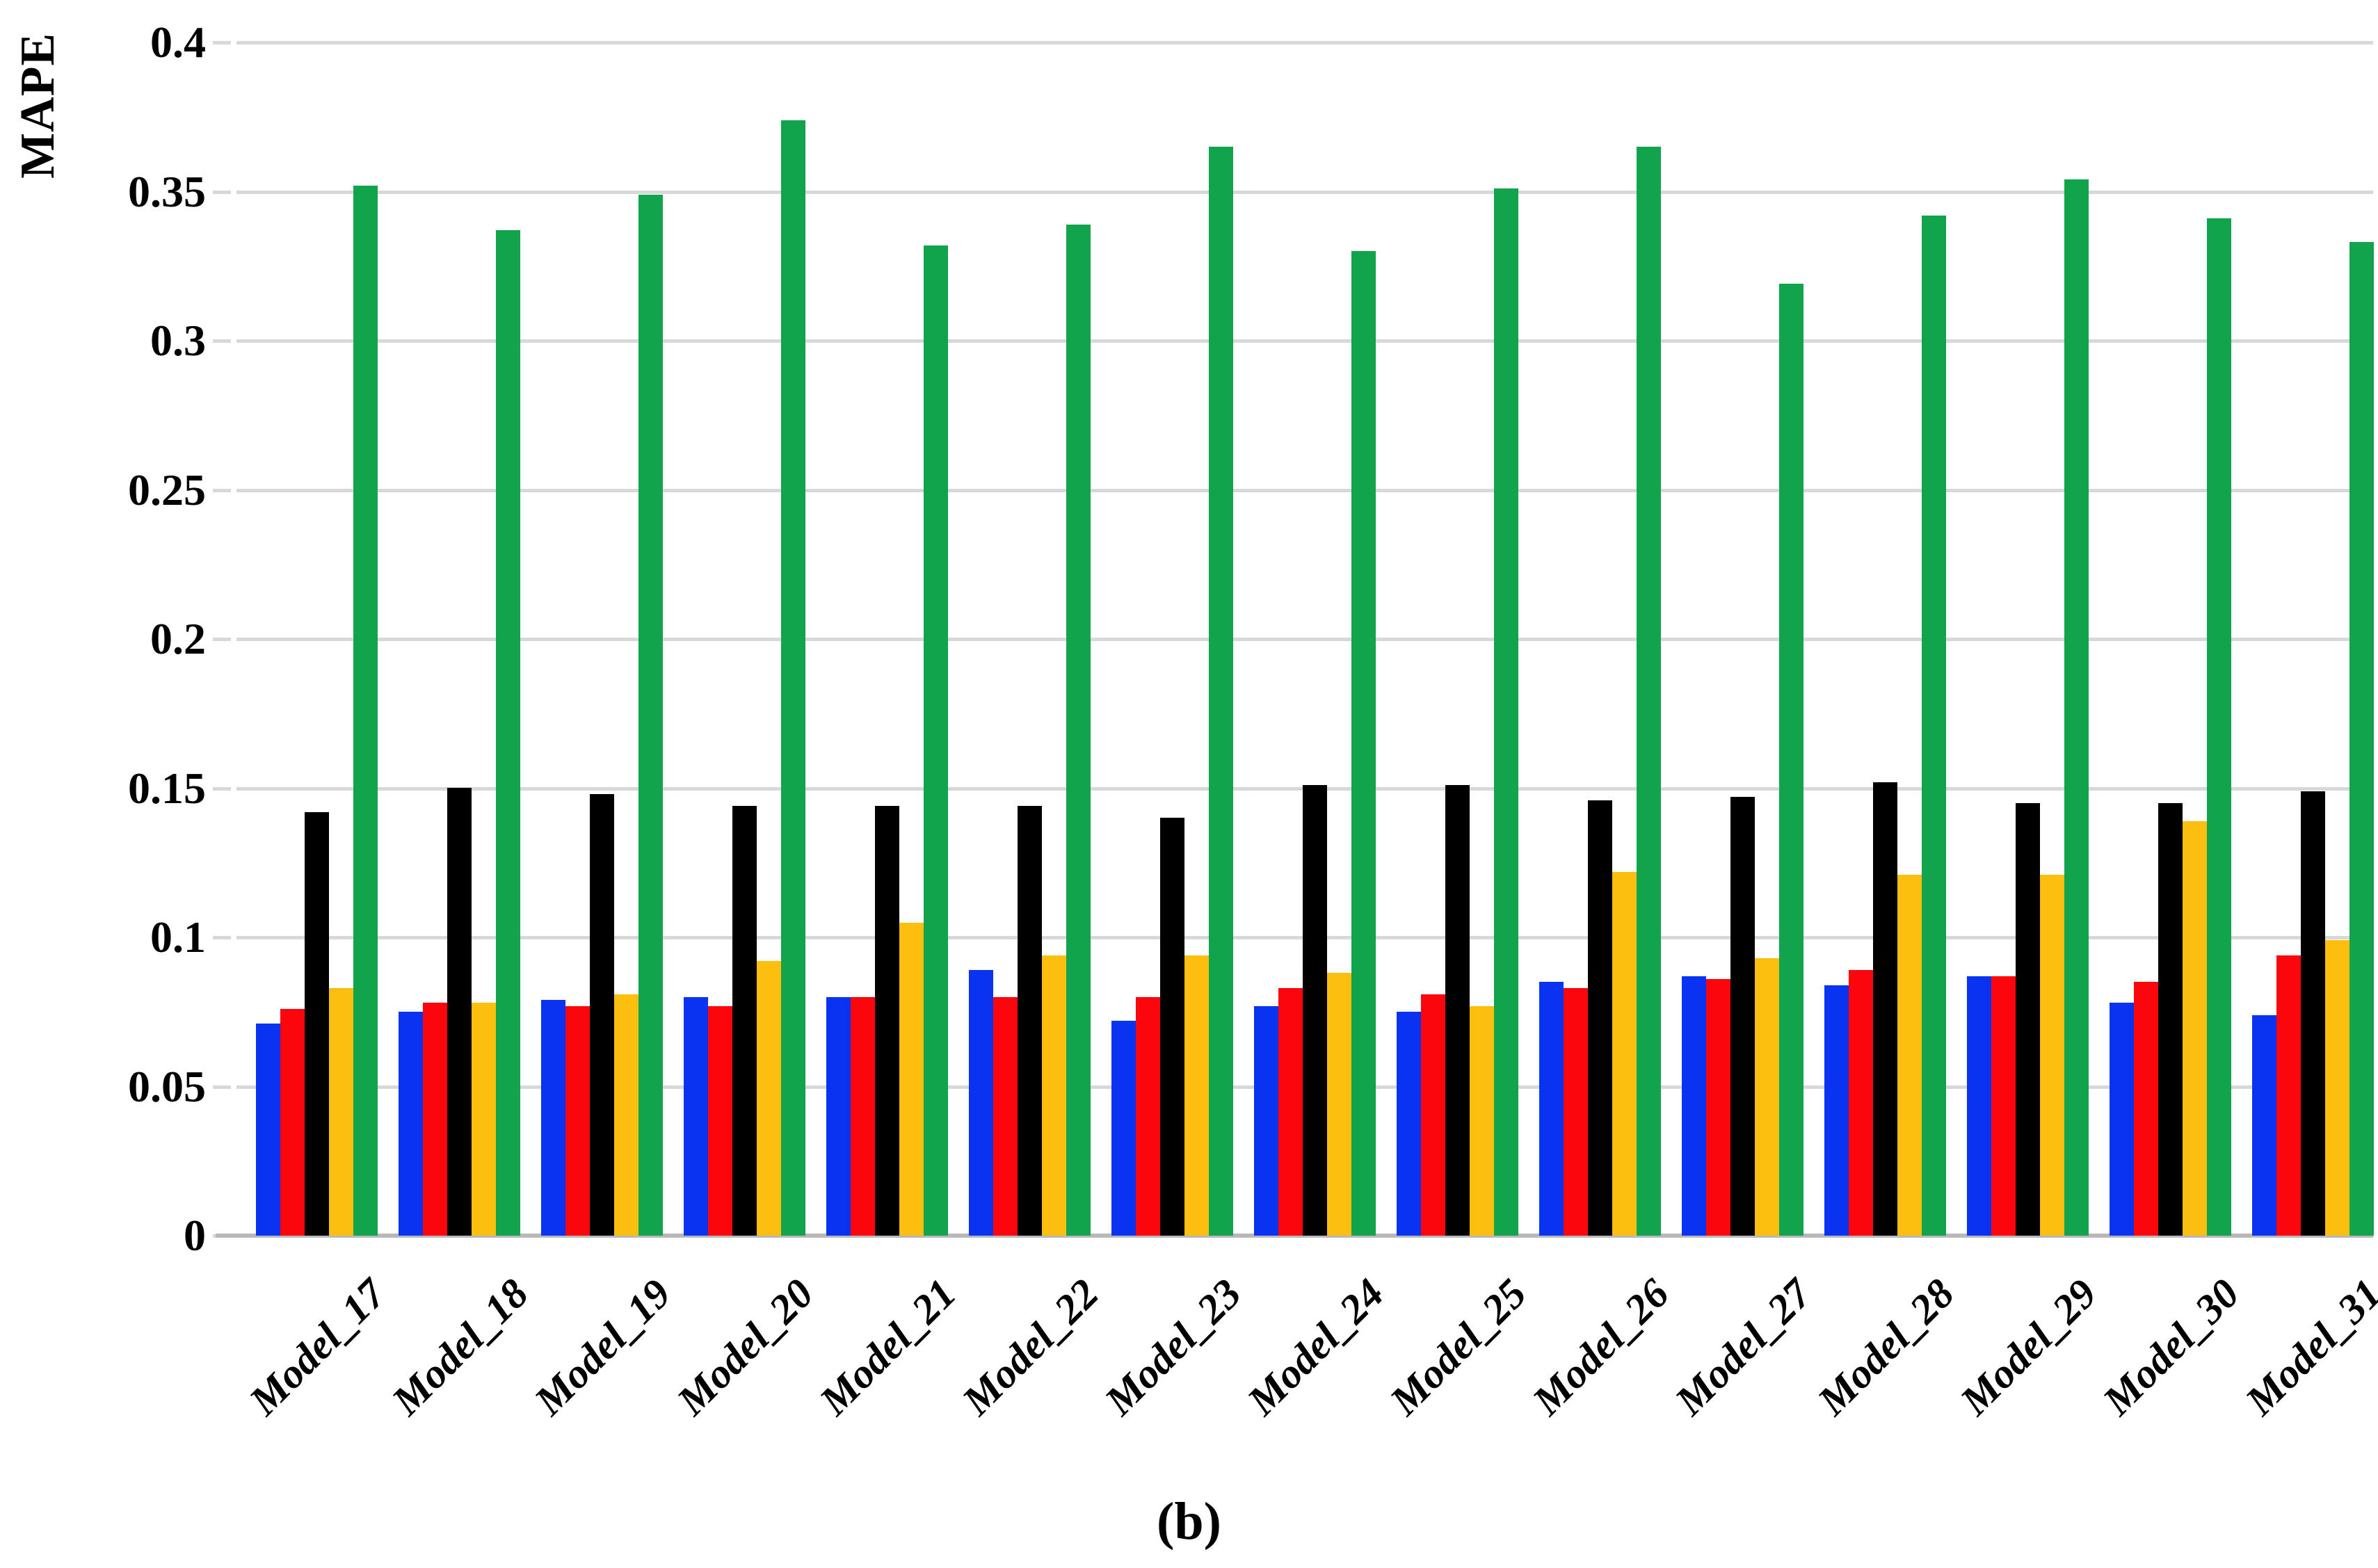  What do you see at coordinates (2122, 1119) in the screenshot?
I see `bar-model_30-blue` at bounding box center [2122, 1119].